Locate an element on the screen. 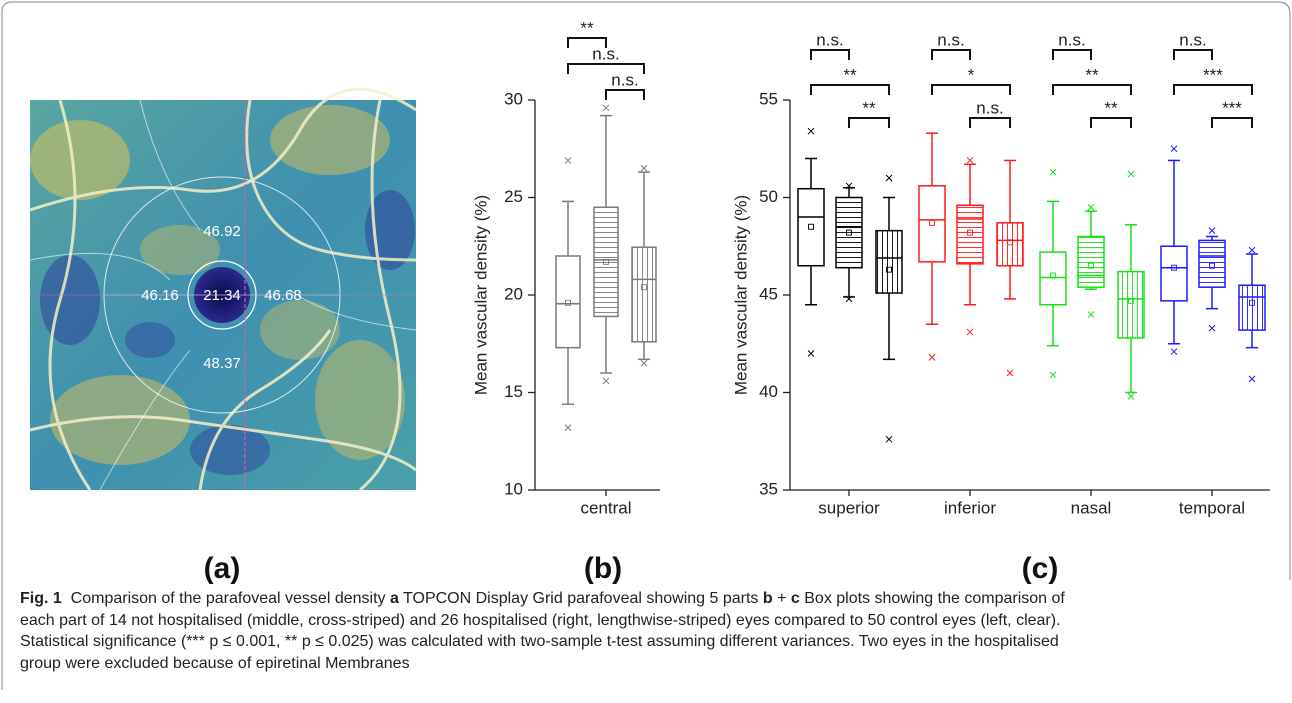 This screenshot has height=703, width=1292. y-tick-label: 35 is located at coordinates (768, 488).